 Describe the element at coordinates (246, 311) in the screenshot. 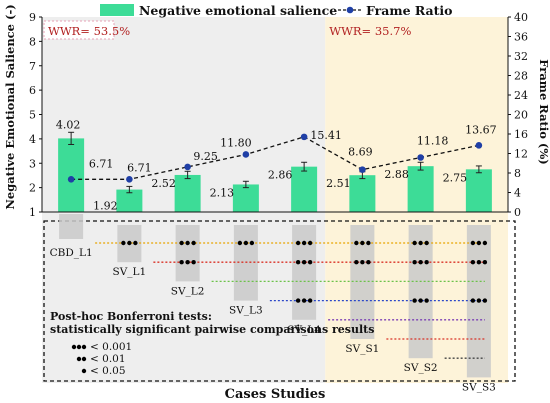

I see `case-label: SV_L3` at that location.